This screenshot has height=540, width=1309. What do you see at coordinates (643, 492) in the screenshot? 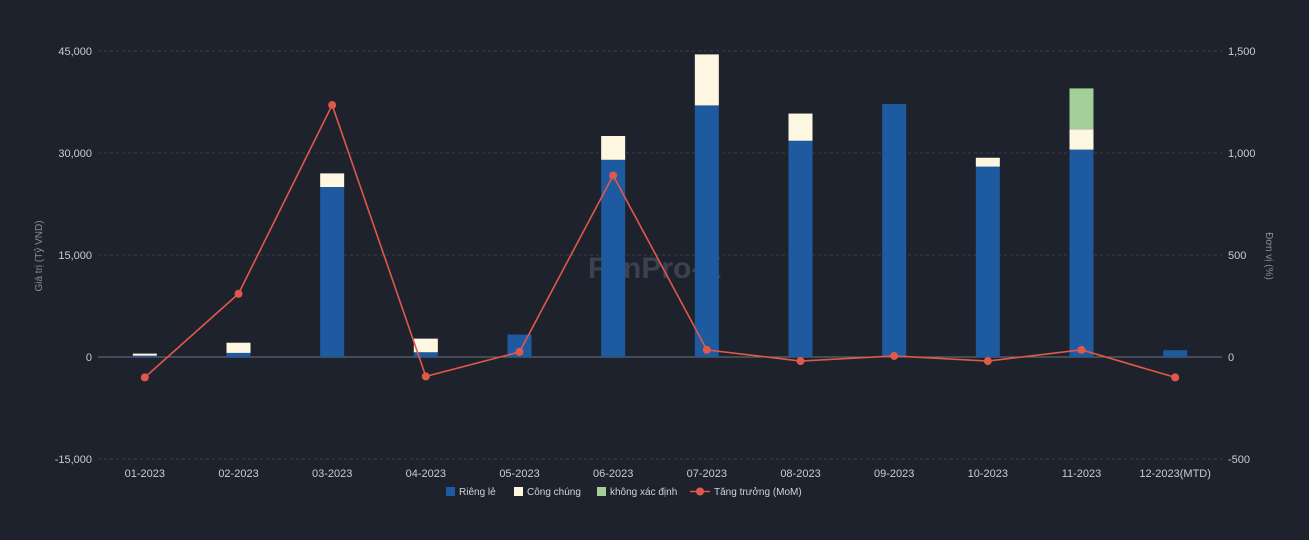
I see `legend-label: không xác định` at bounding box center [643, 492].